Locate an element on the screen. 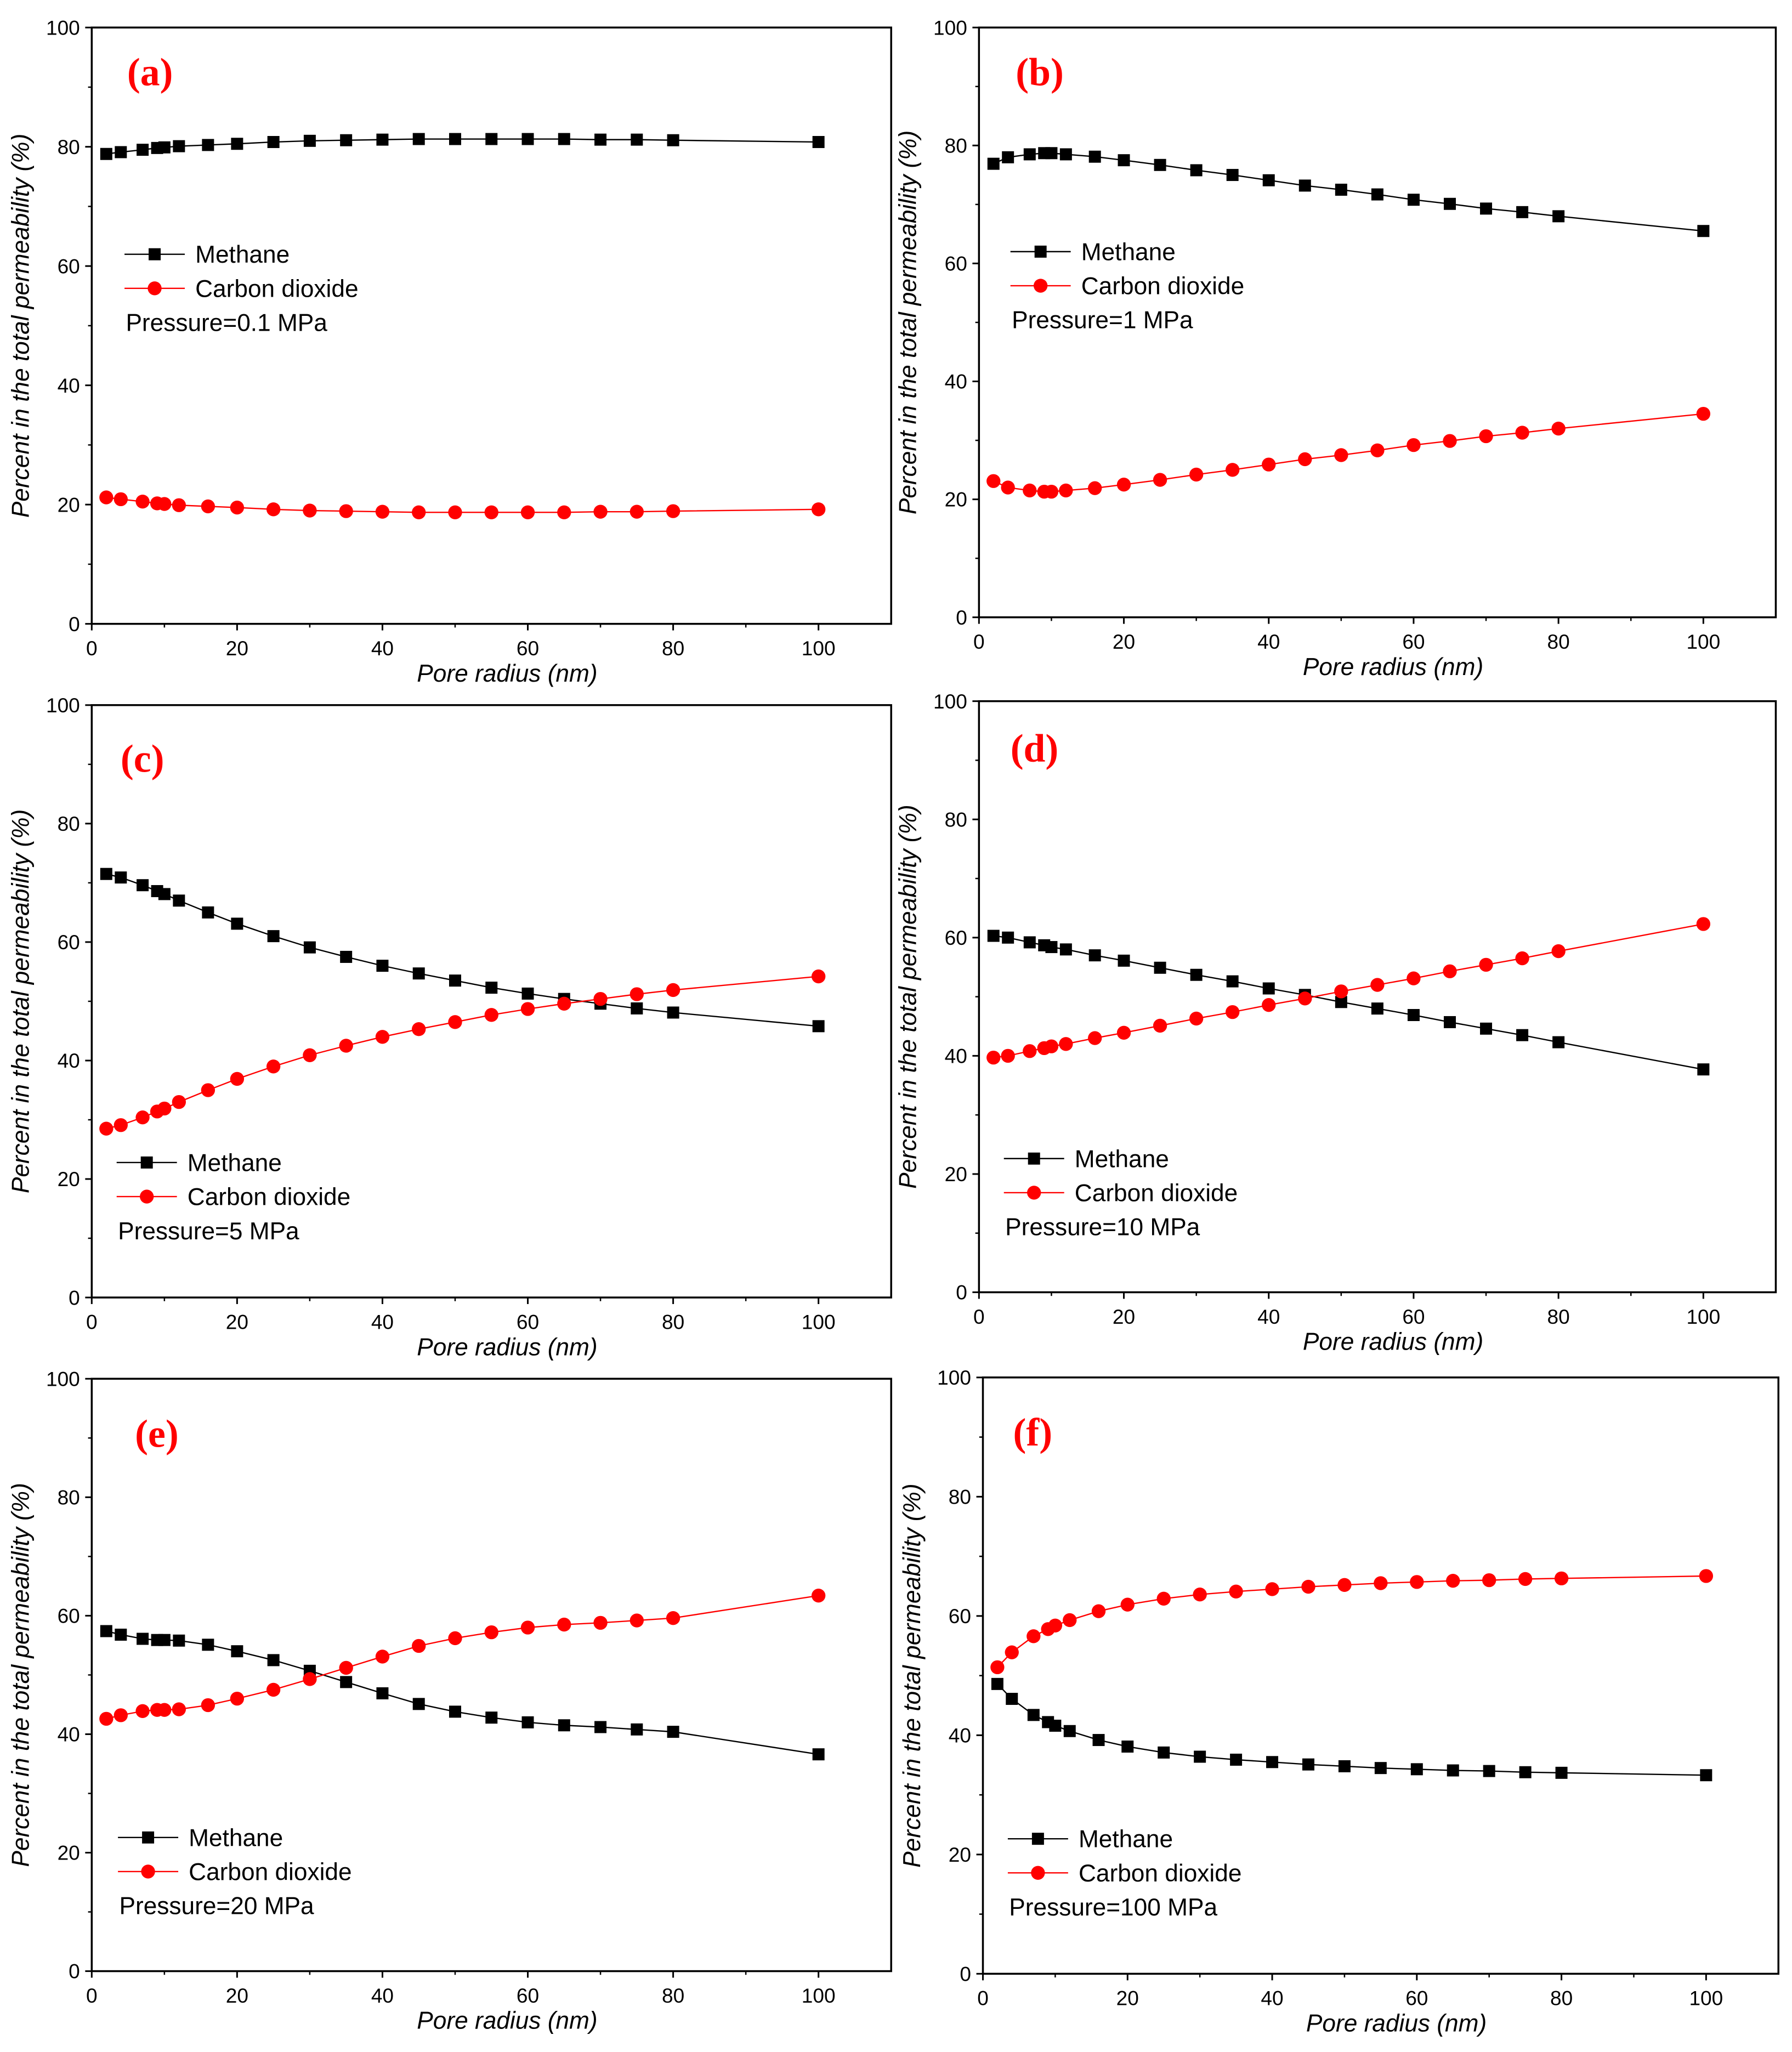 Image resolution: width=1792 pixels, height=2052 pixels. panel-label: (f) is located at coordinates (1032, 1432).